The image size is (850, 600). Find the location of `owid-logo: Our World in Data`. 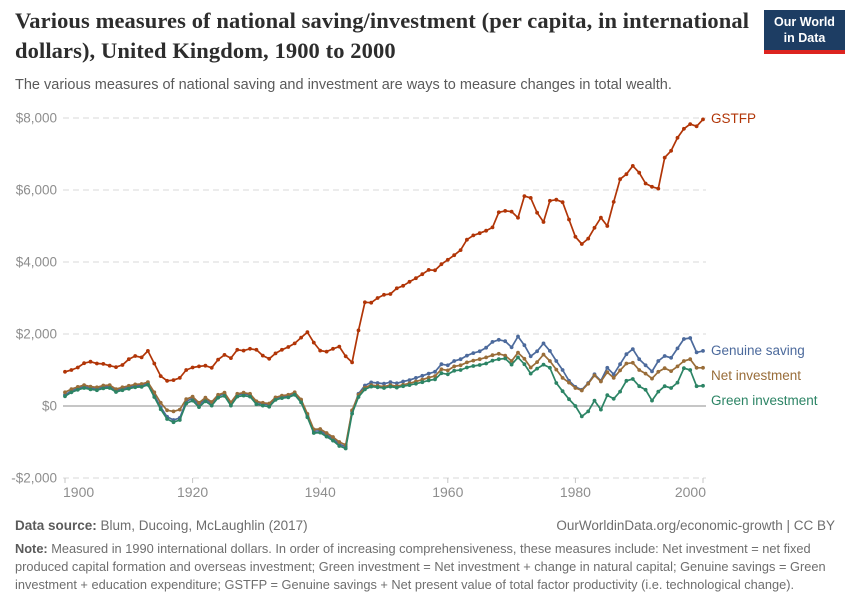

owid-logo: Our World in Data is located at coordinates (804, 32).